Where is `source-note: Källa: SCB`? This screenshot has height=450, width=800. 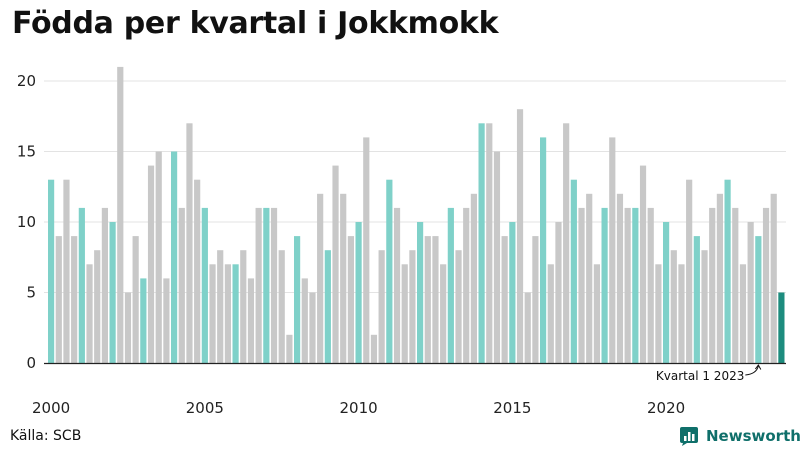 source-note: Källa: SCB is located at coordinates (46, 436).